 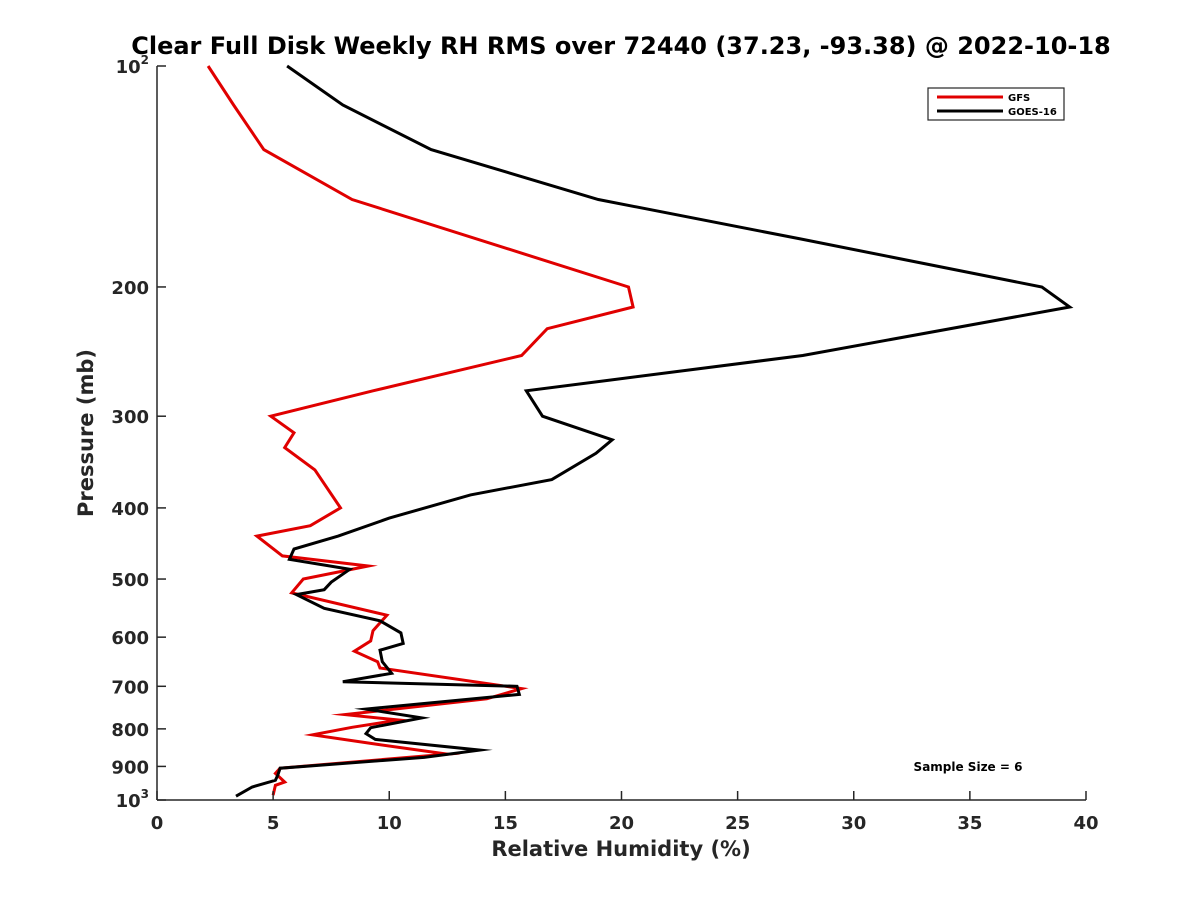 I want to click on x-tick-label: 35, so click(x=969, y=823).